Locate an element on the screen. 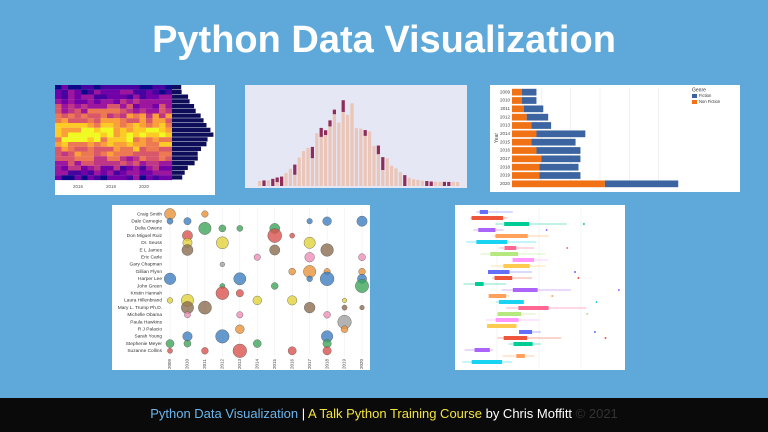 The height and width of the screenshot is (432, 768). name-label: Don Miguel Ruiz is located at coordinates (145, 236).